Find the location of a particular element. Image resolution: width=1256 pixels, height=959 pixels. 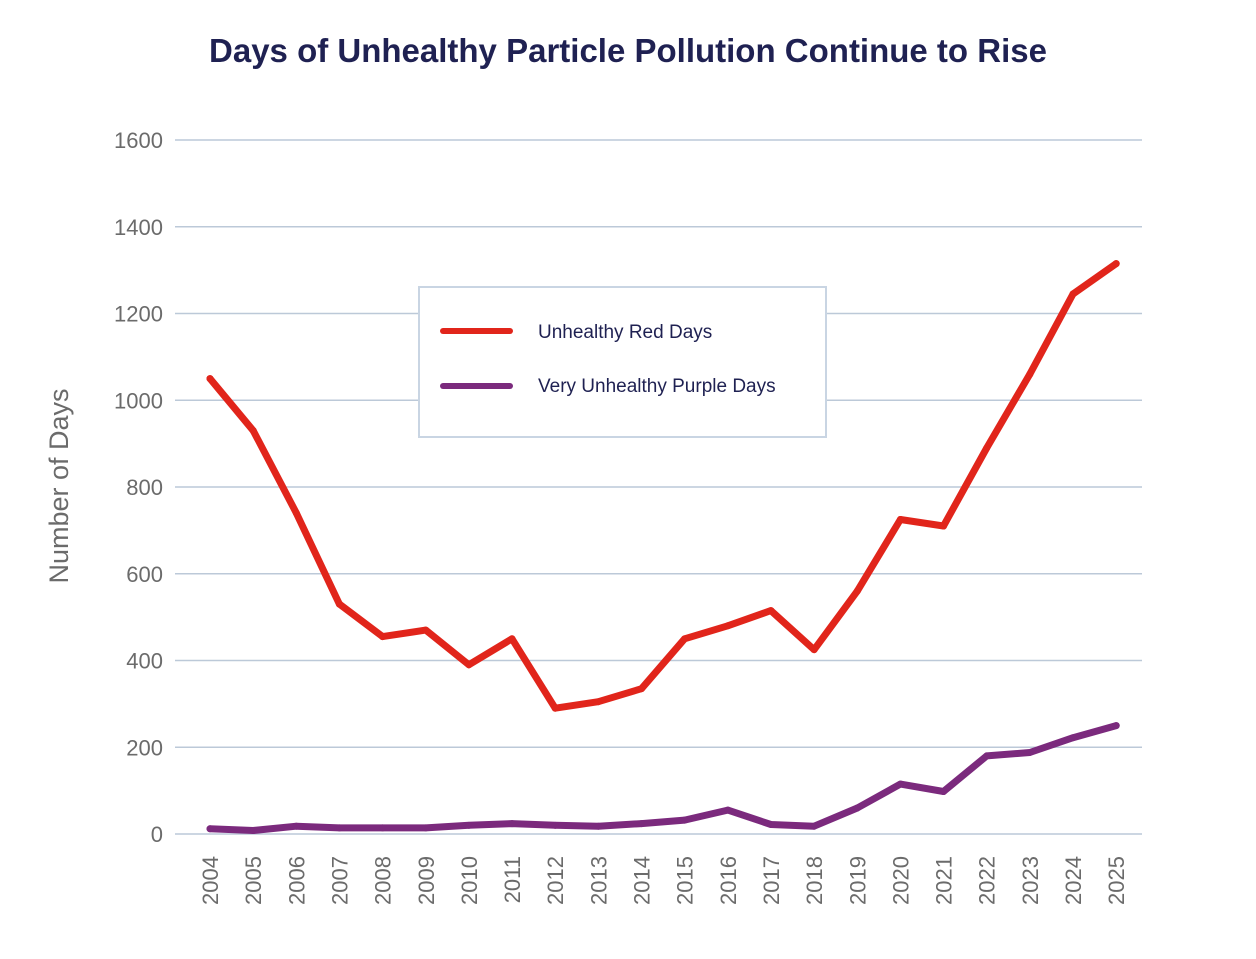

x-tick-label-2016: 2016 is located at coordinates (728, 880).